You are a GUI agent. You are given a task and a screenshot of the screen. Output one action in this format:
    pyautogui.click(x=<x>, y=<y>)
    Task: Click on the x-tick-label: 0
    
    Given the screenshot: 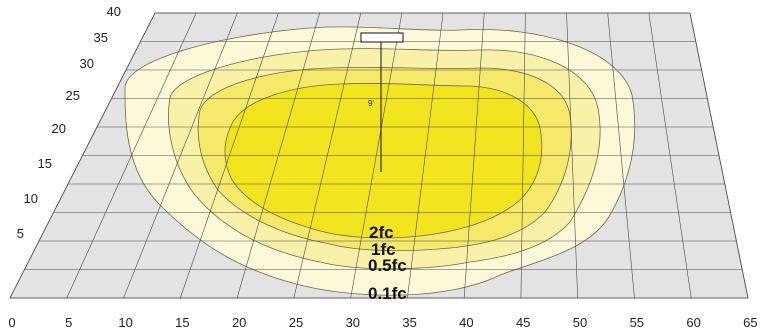 What is the action you would take?
    pyautogui.click(x=11, y=322)
    